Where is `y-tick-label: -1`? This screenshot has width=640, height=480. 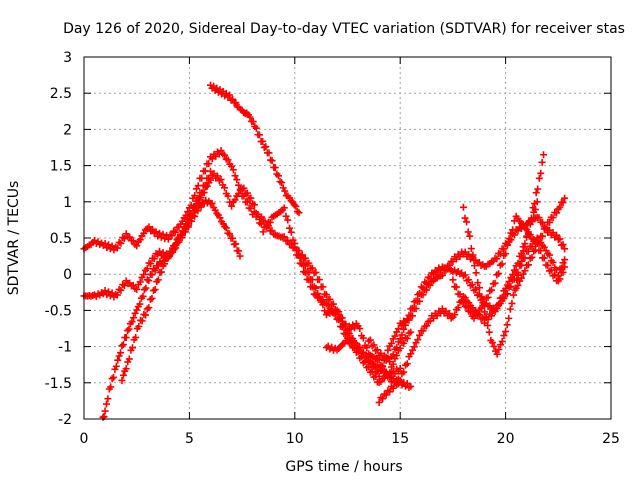 y-tick-label: -1 is located at coordinates (65, 348).